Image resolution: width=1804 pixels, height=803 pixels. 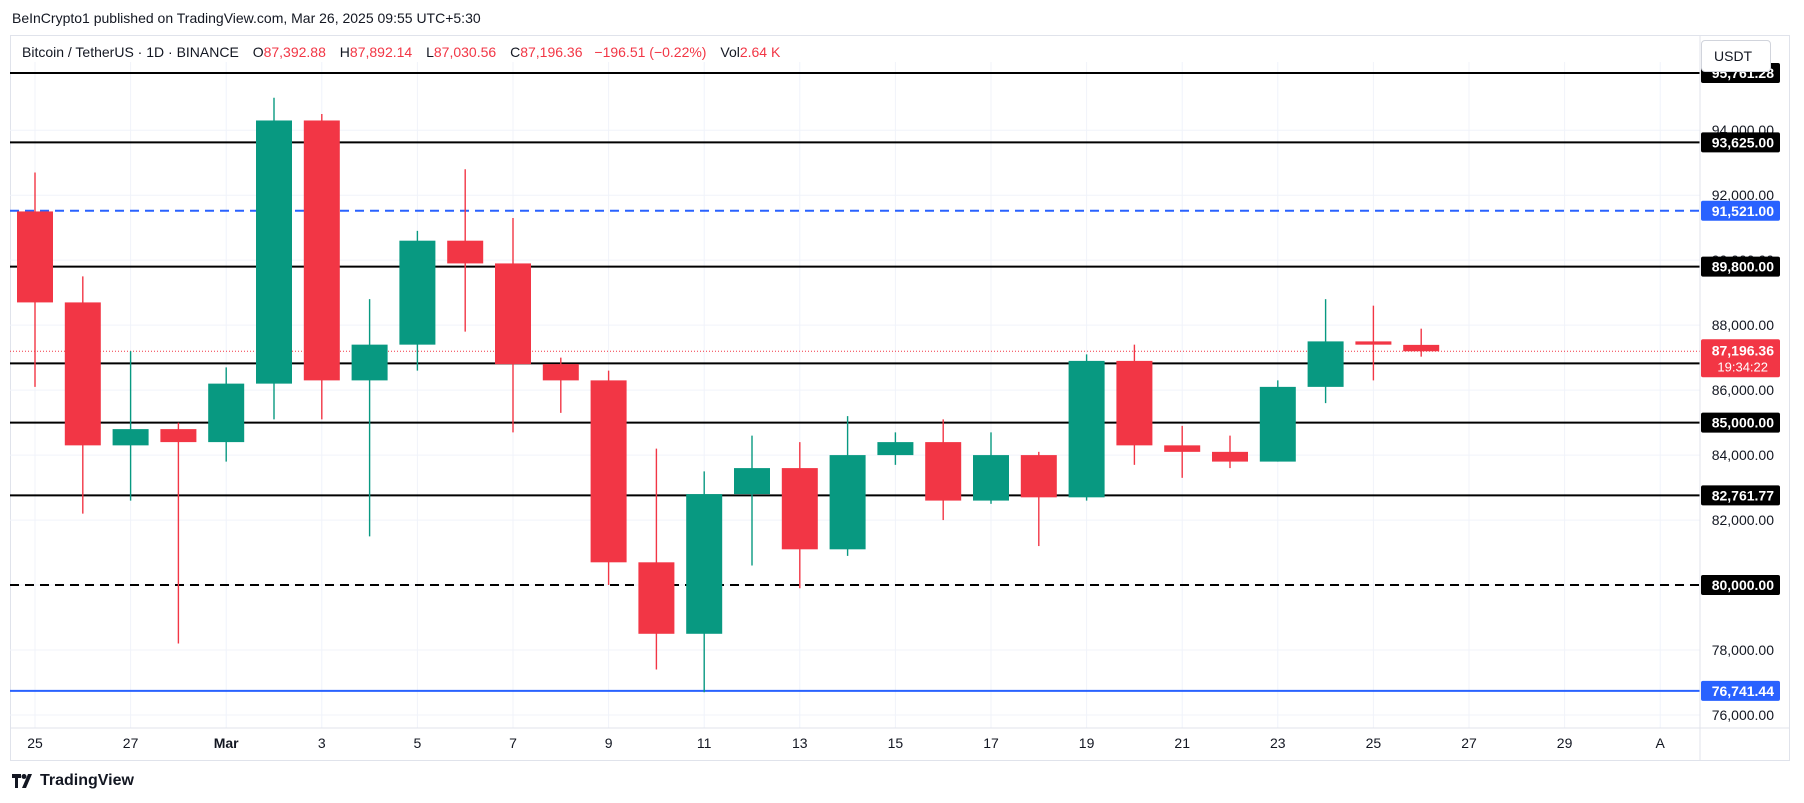 I want to click on level-price-label: 85,000.00, so click(x=1743, y=423).